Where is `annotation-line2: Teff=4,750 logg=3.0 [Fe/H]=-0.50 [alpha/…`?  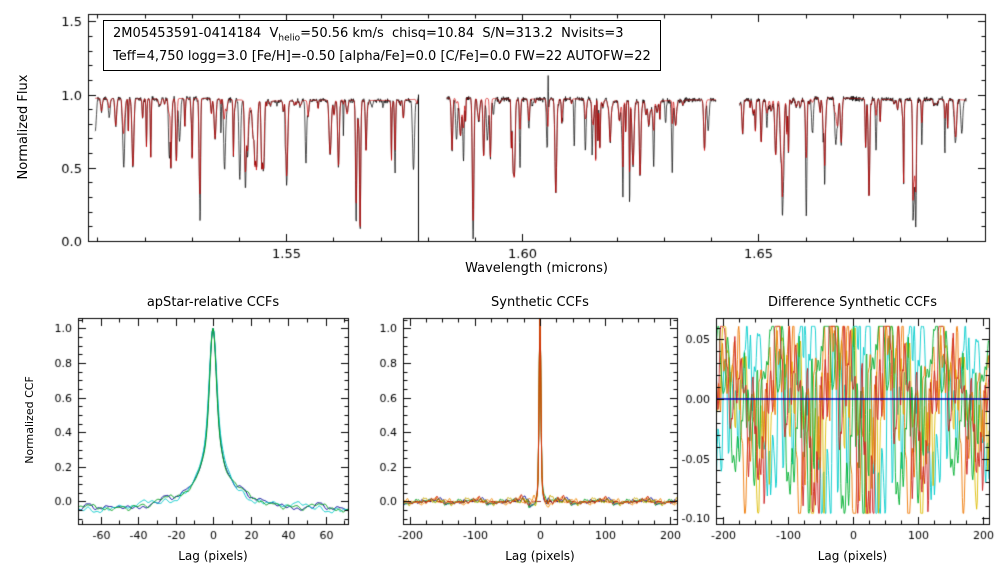 annotation-line2: Teff=4,750 logg=3.0 [Fe/H]=-0.50 [alpha/… is located at coordinates (382, 56).